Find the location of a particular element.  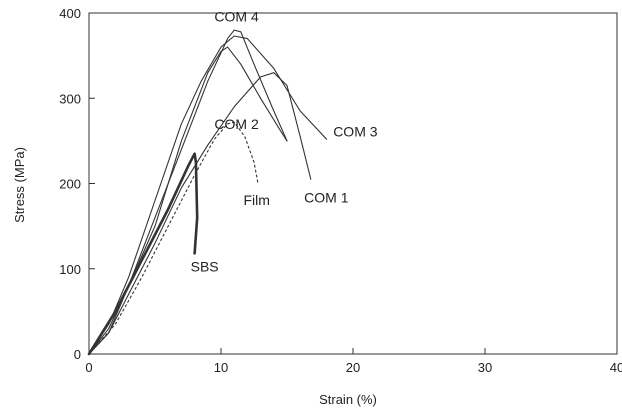

series-annotation: COM 4 is located at coordinates (236, 17).